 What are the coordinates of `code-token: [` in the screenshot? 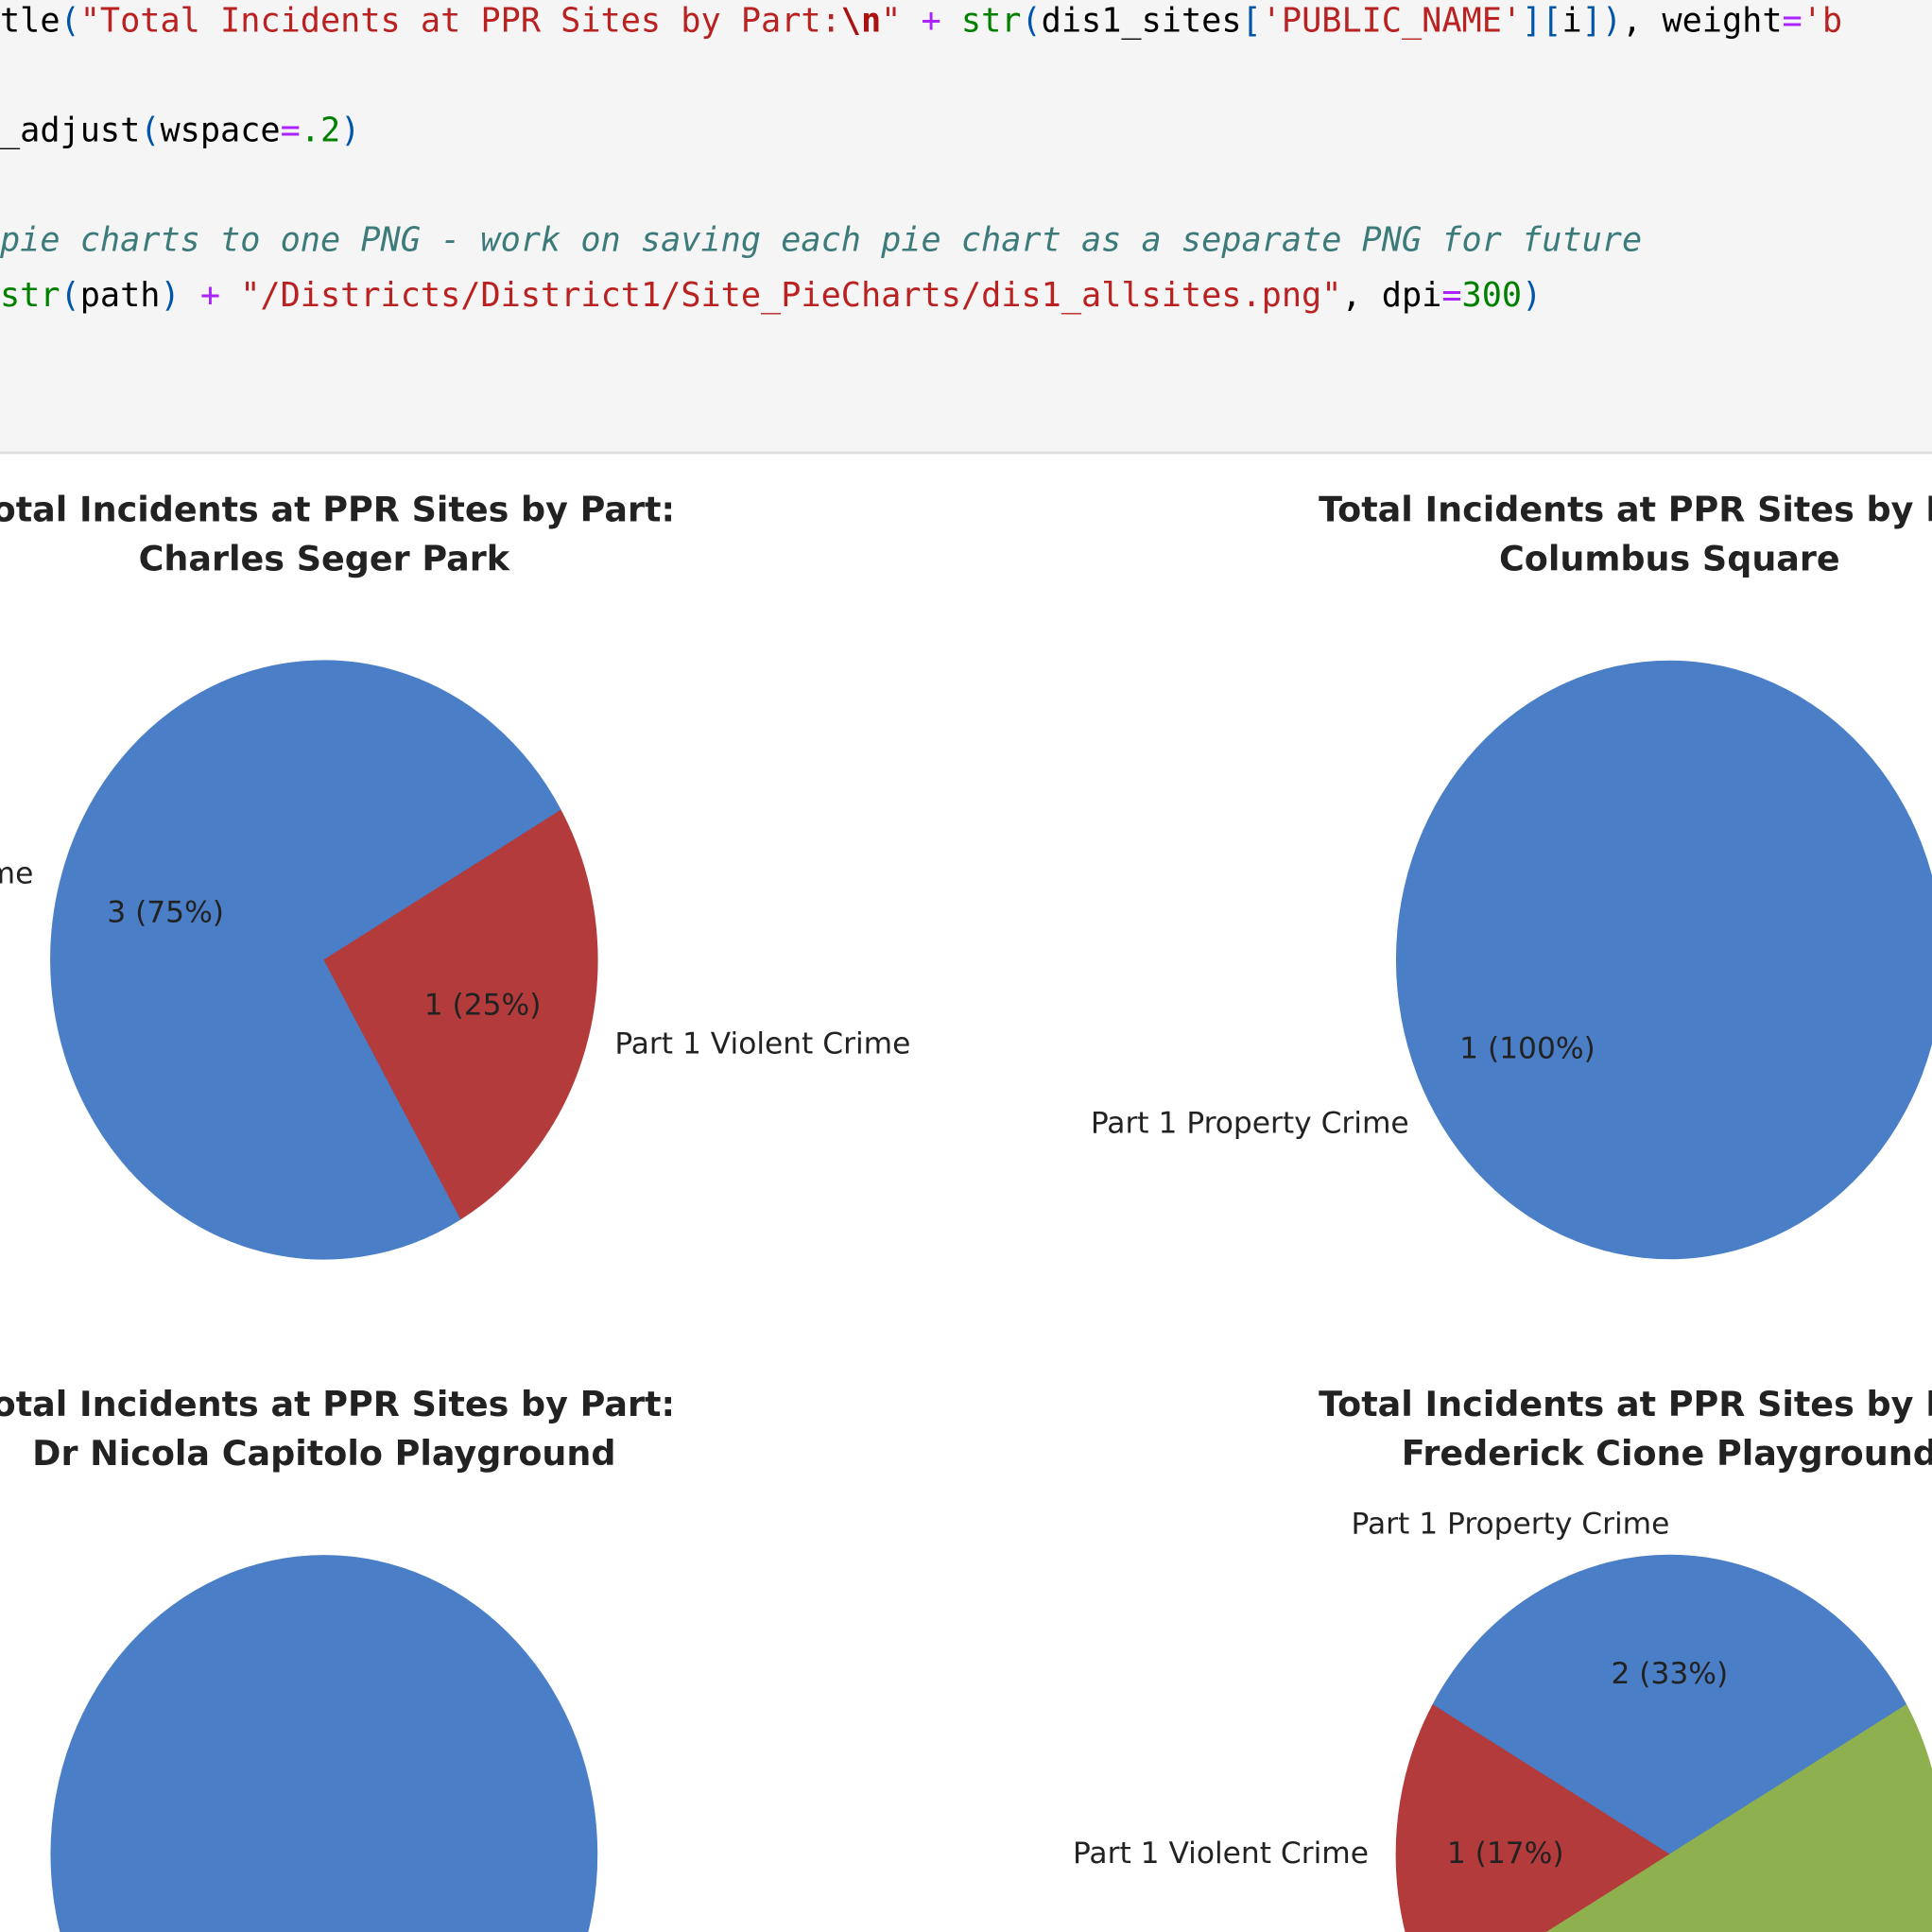 It's located at (1252, 20).